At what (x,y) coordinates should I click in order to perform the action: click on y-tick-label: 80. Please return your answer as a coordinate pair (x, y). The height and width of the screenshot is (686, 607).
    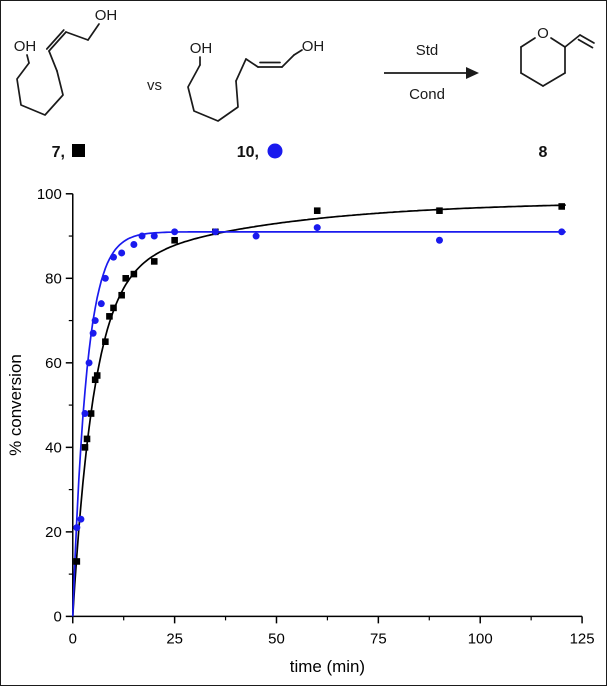
    Looking at the image, I should click on (53, 278).